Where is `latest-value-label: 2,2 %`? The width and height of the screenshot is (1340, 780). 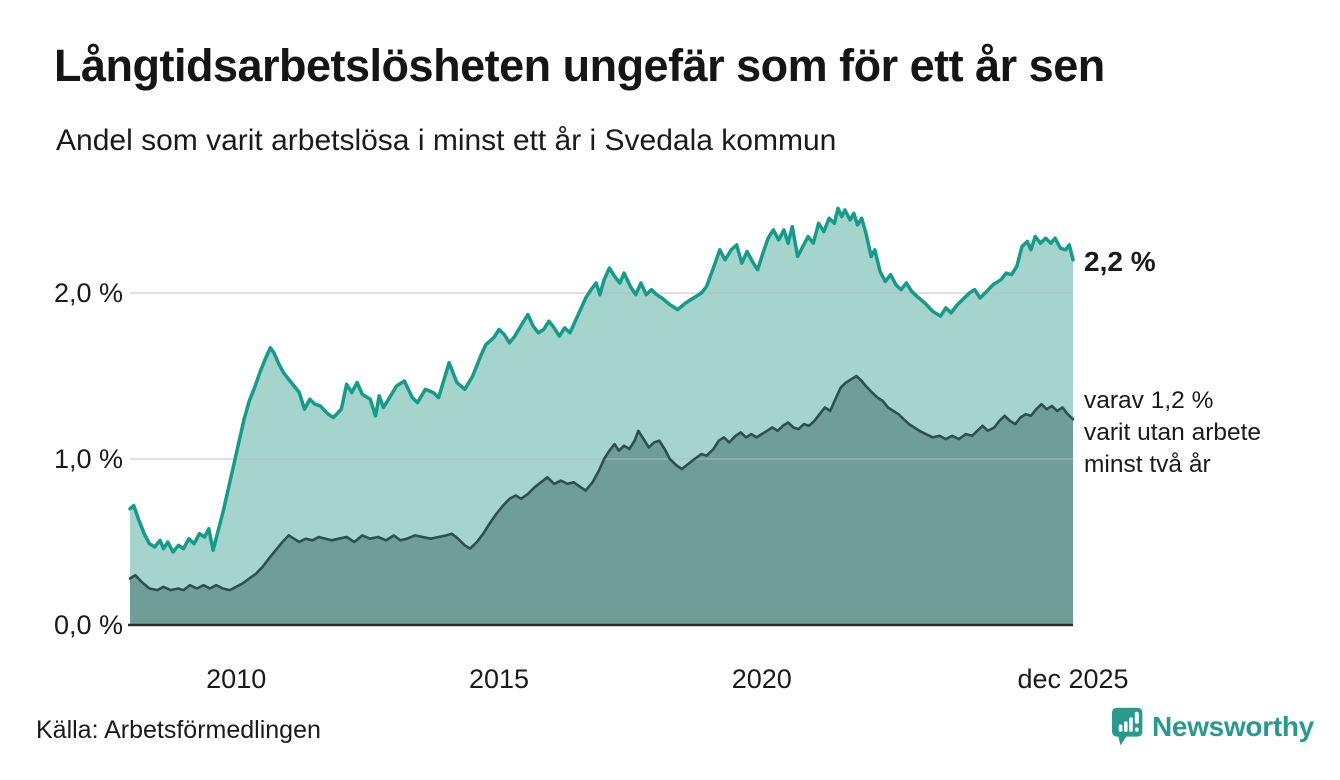 latest-value-label: 2,2 % is located at coordinates (1120, 261).